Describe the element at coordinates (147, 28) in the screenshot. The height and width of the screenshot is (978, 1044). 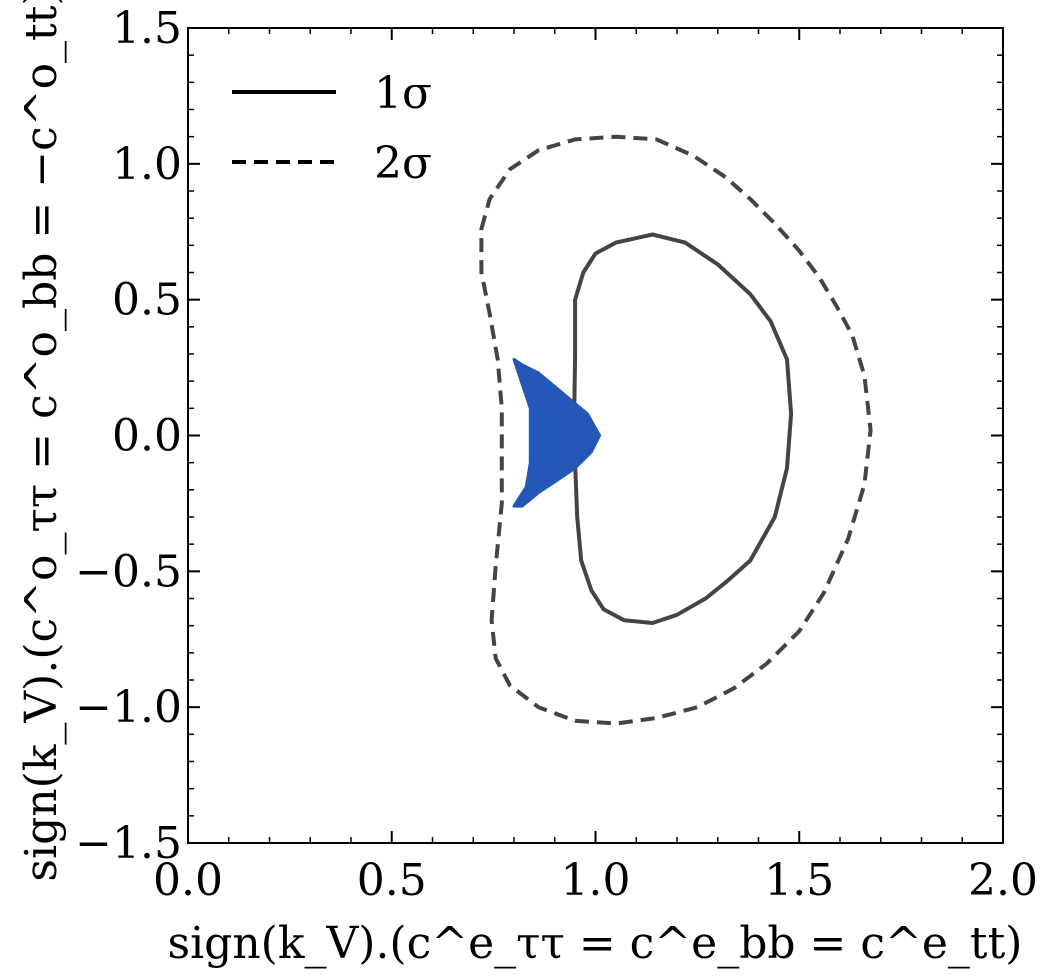
I see `y-tick-label: 1.5` at that location.